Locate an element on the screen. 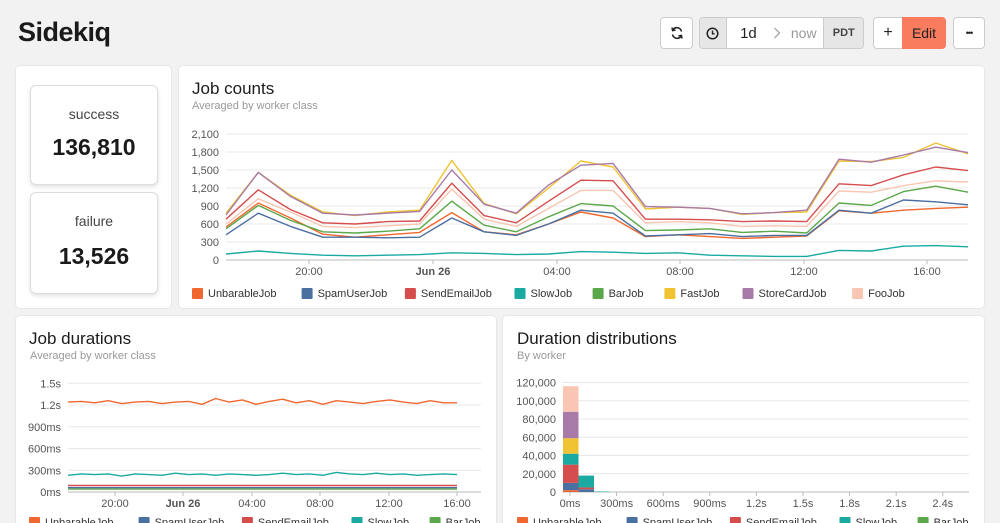  series-line-storecardjob is located at coordinates (597, 181).